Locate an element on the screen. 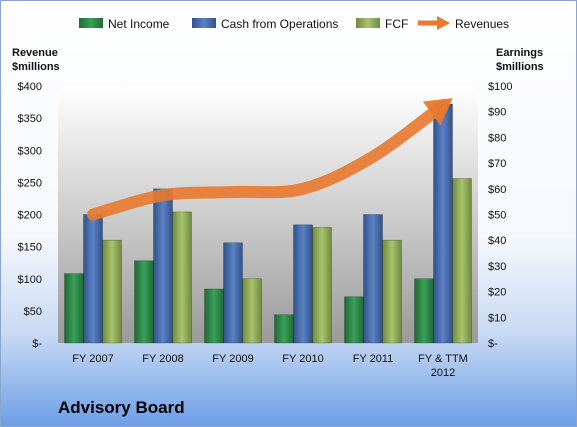  right-tick-label: $100 is located at coordinates (500, 87).